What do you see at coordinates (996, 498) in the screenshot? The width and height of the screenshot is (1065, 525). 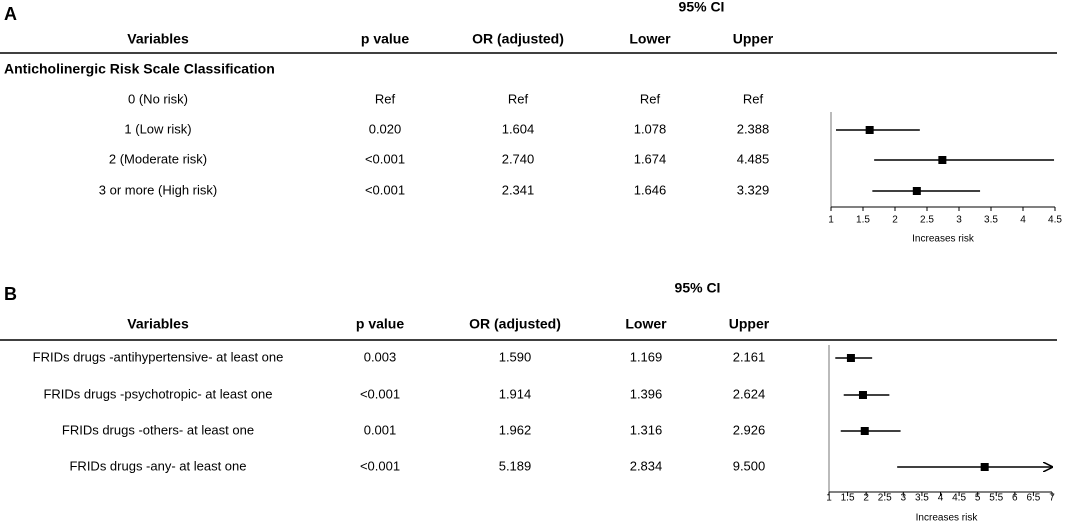 I see `x-tick-label: 5.5` at bounding box center [996, 498].